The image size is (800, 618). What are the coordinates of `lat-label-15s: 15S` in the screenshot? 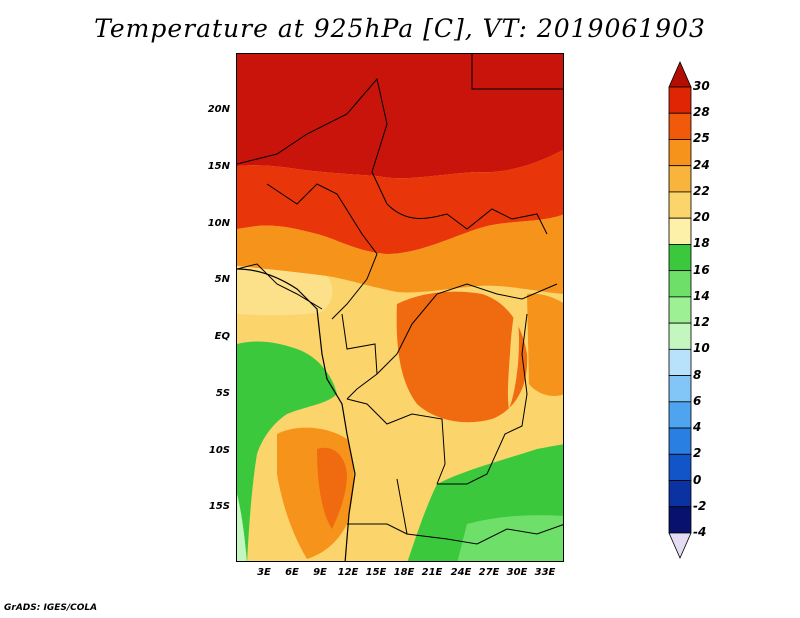 It's located at (219, 506).